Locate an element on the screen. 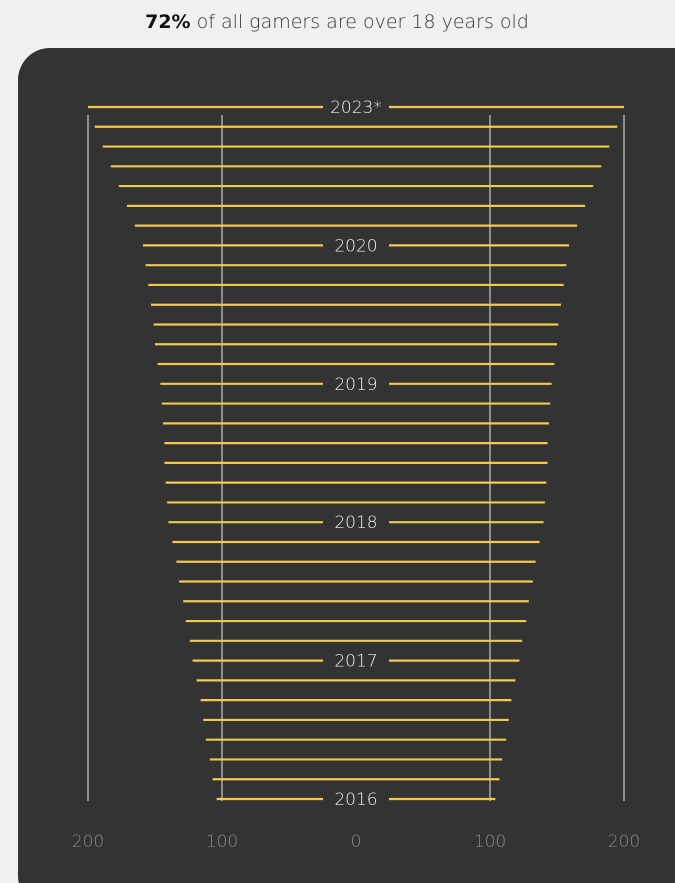 The image size is (675, 883). chart-title: 72% of all gamers are over 18 years old is located at coordinates (337, 22).